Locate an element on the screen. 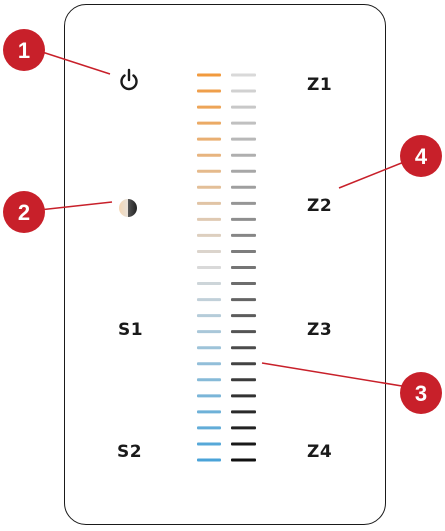 The width and height of the screenshot is (445, 531). callout-3-leader is located at coordinates (338, 375).